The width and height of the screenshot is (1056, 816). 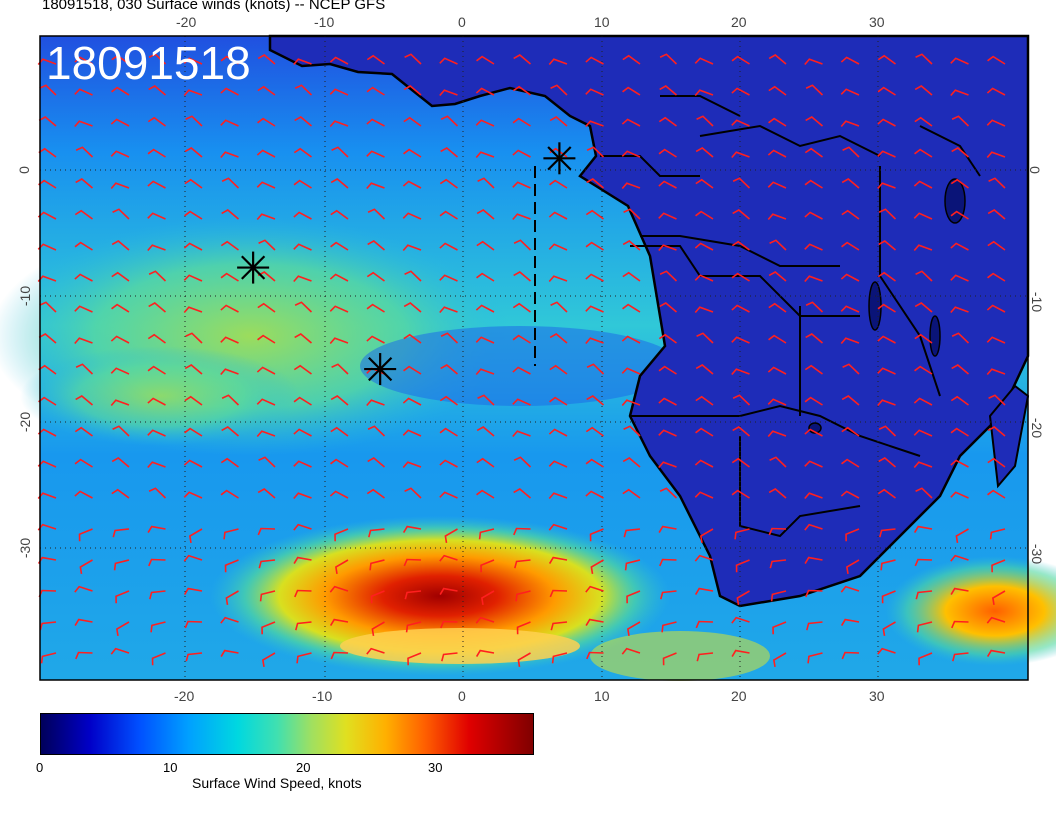 I want to click on lon-tick-bottom: 30, so click(x=877, y=696).